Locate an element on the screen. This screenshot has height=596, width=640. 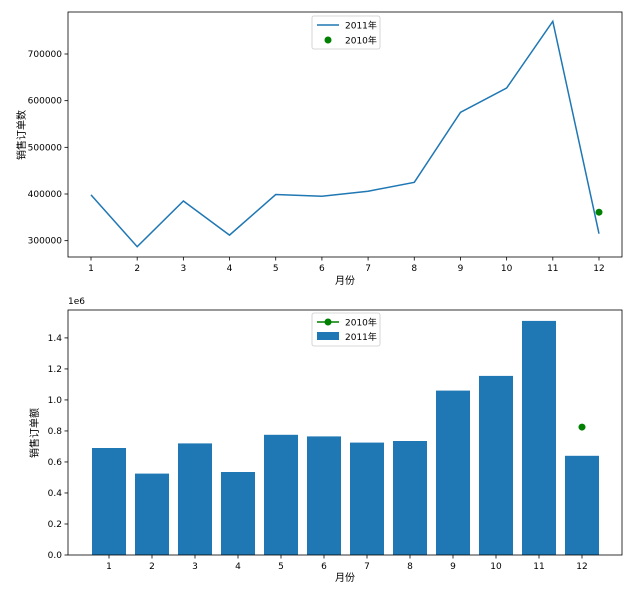
bottom-legend-point-swatch is located at coordinates (328, 322).